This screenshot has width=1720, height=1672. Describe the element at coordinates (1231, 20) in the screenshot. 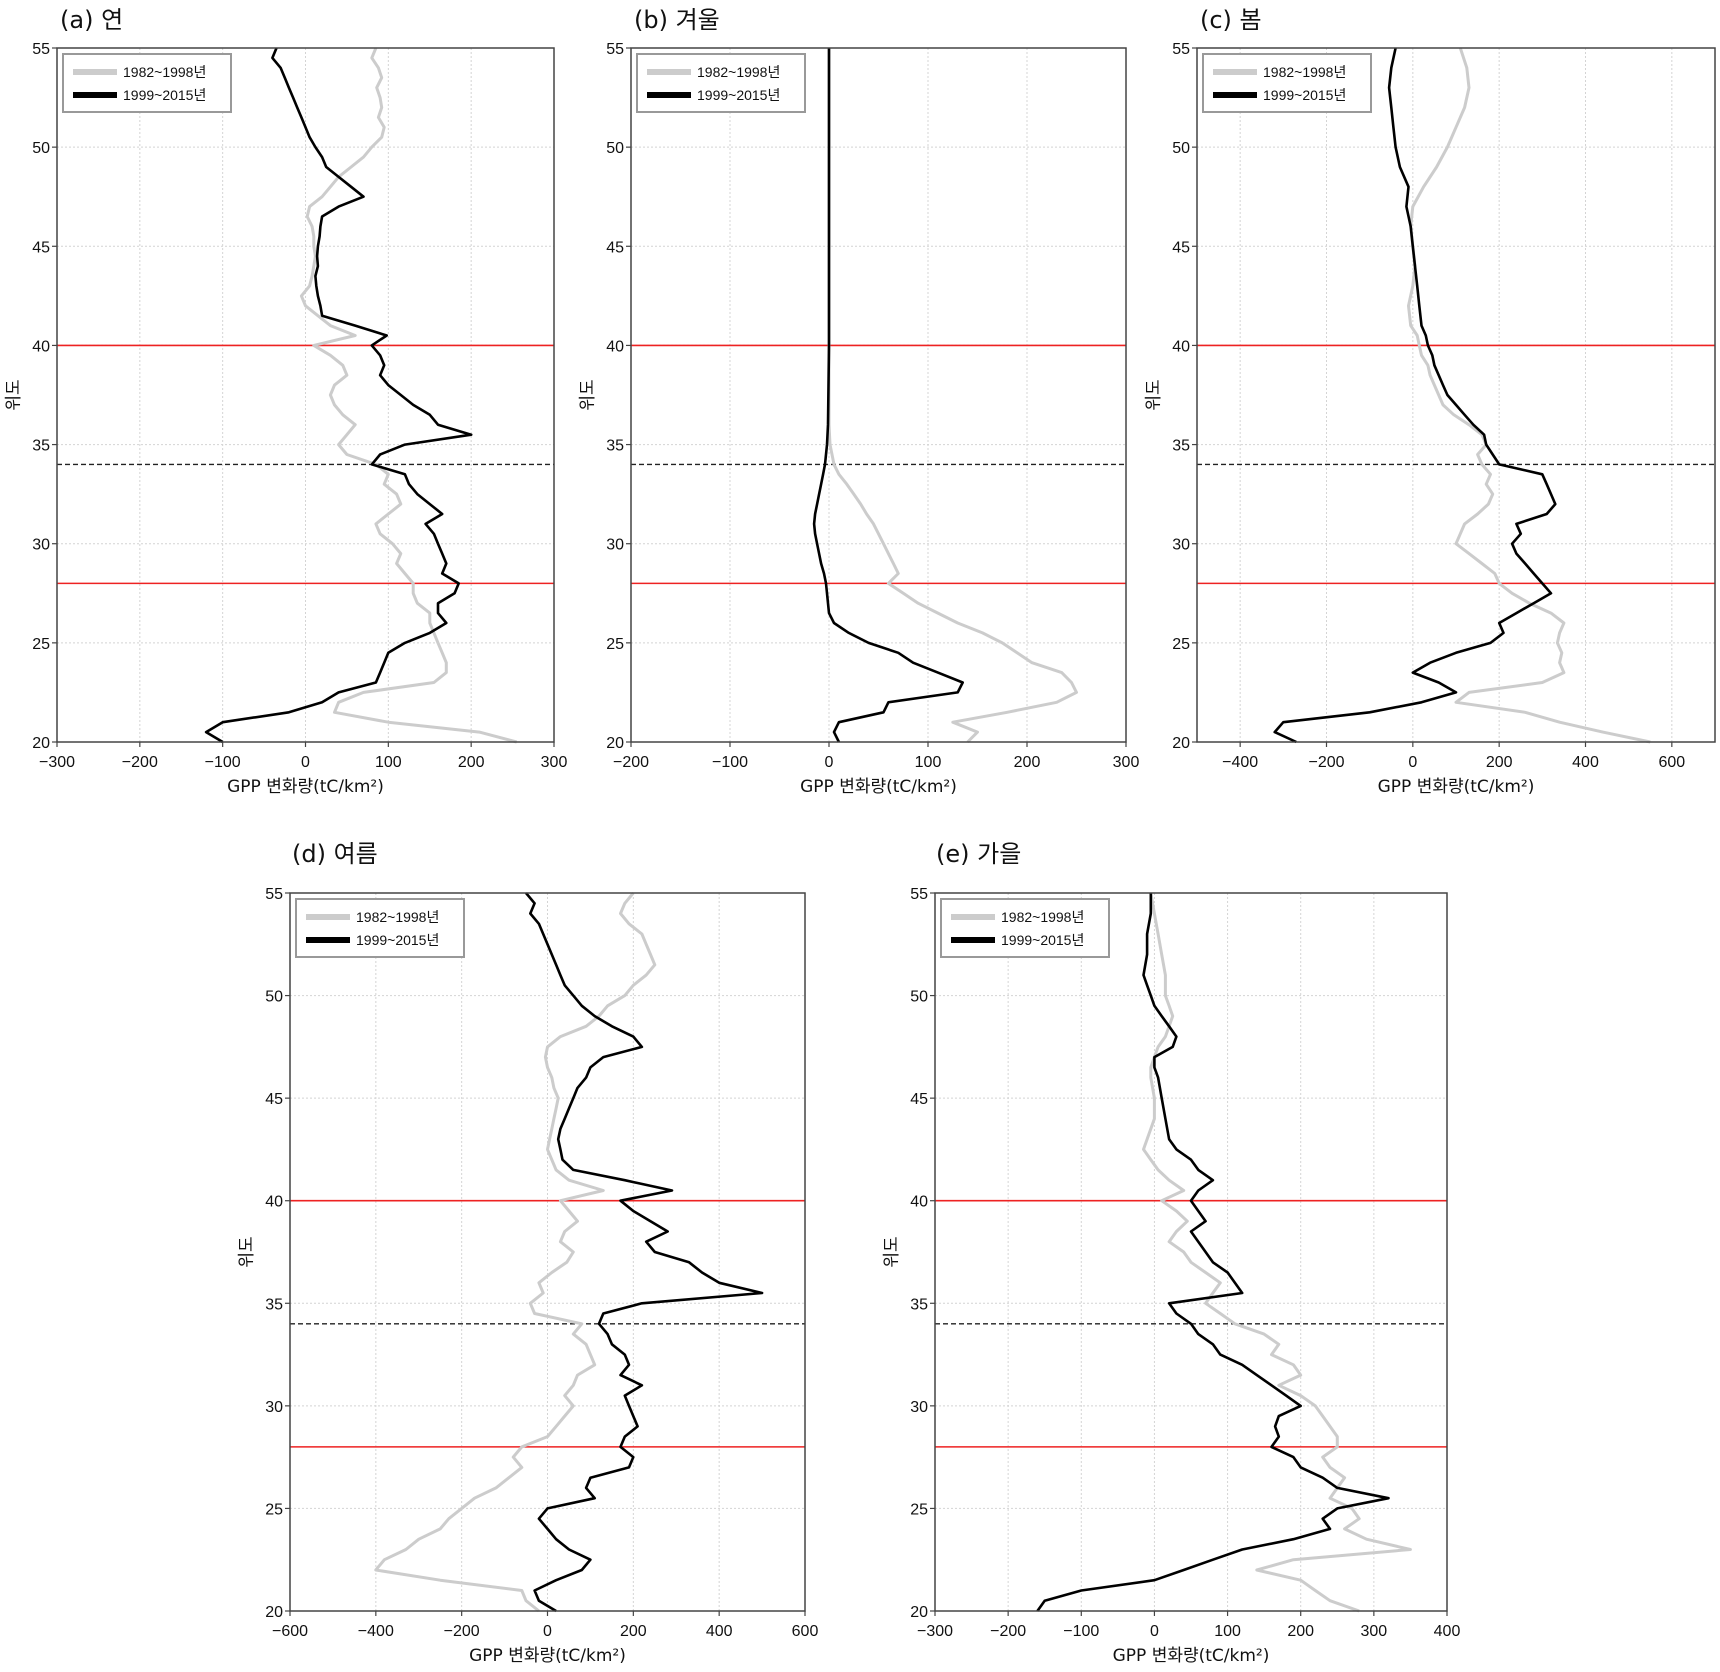

I see `panel-title-c: (c) 봄` at that location.